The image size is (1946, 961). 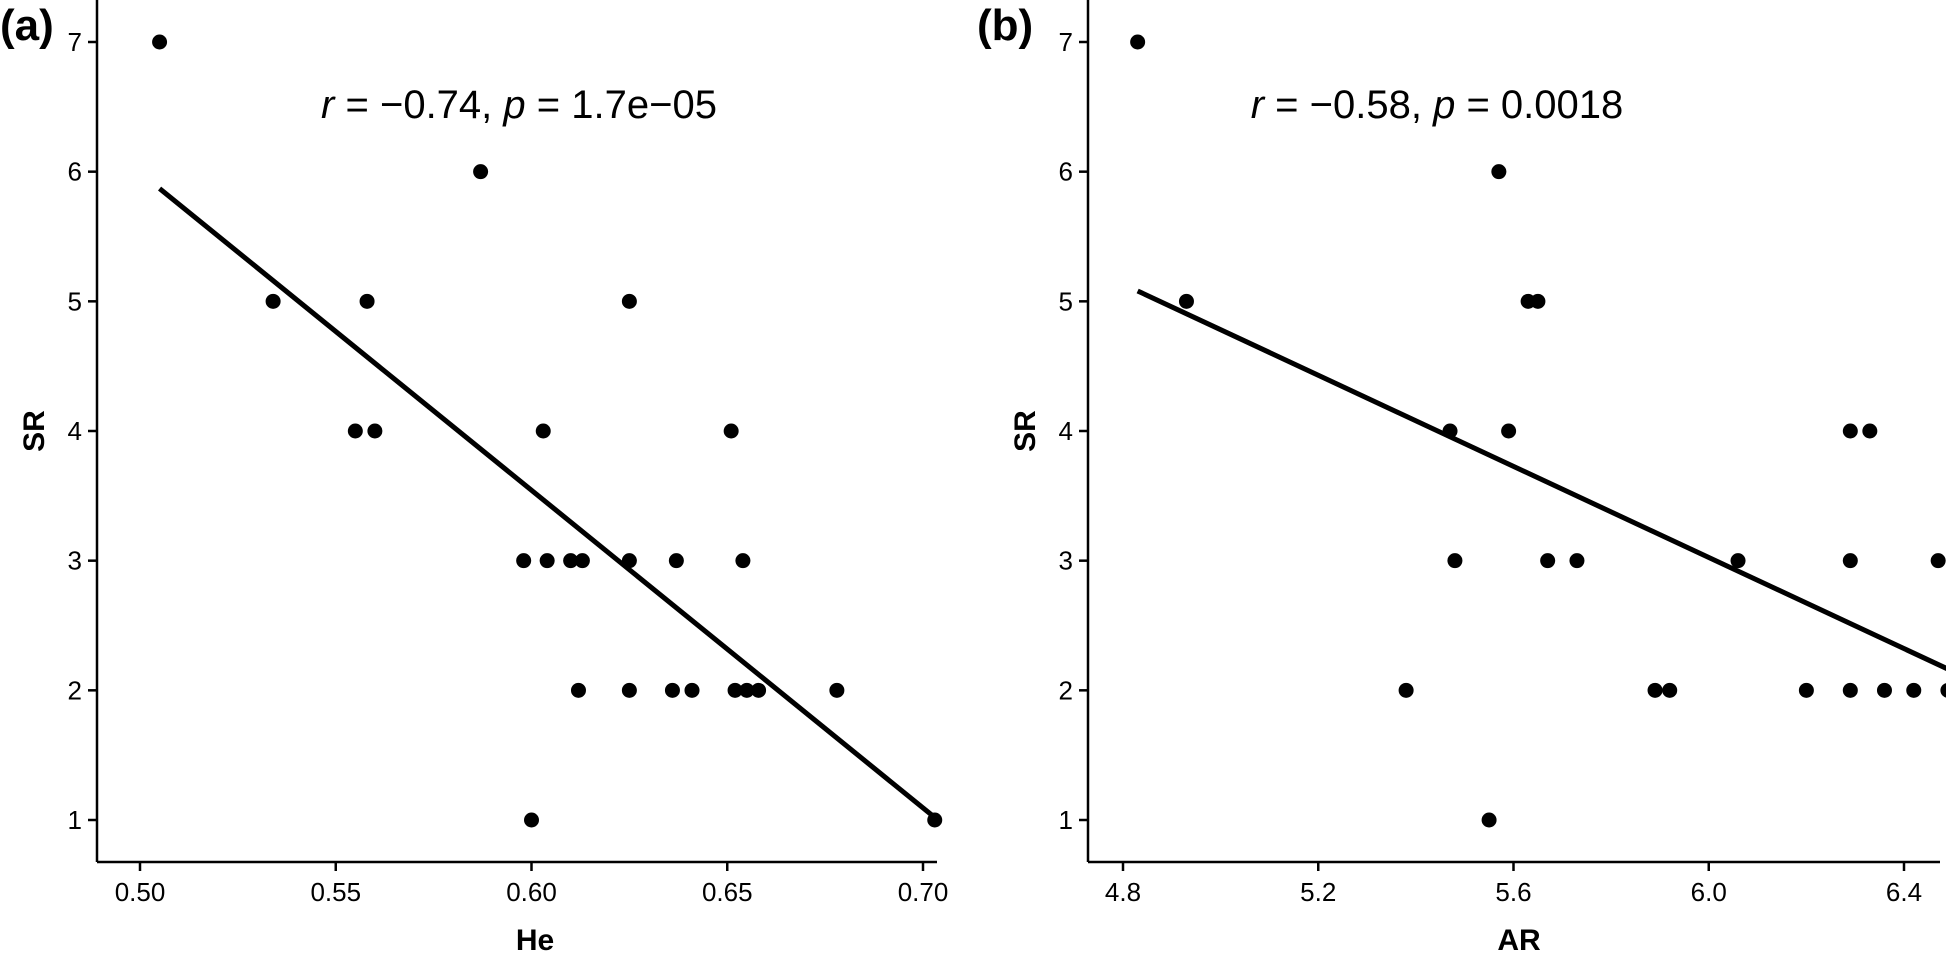 What do you see at coordinates (27, 25) in the screenshot?
I see `panel-label: (a)` at bounding box center [27, 25].